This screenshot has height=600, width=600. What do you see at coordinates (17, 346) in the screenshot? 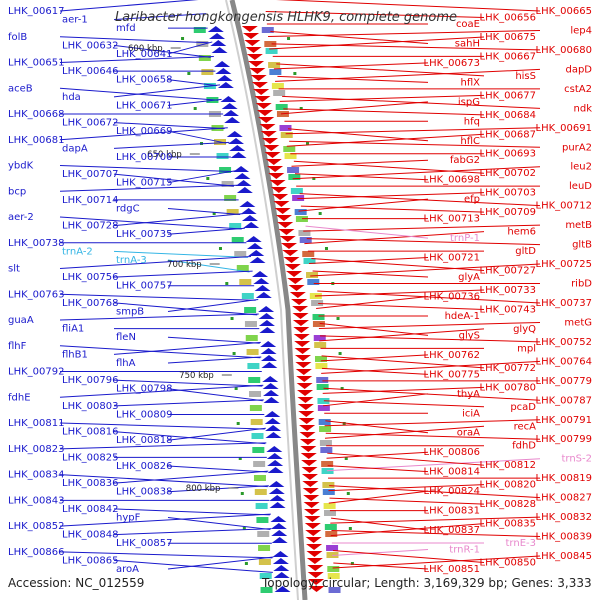
I see `gene-label-left: flhF` at bounding box center [17, 346].